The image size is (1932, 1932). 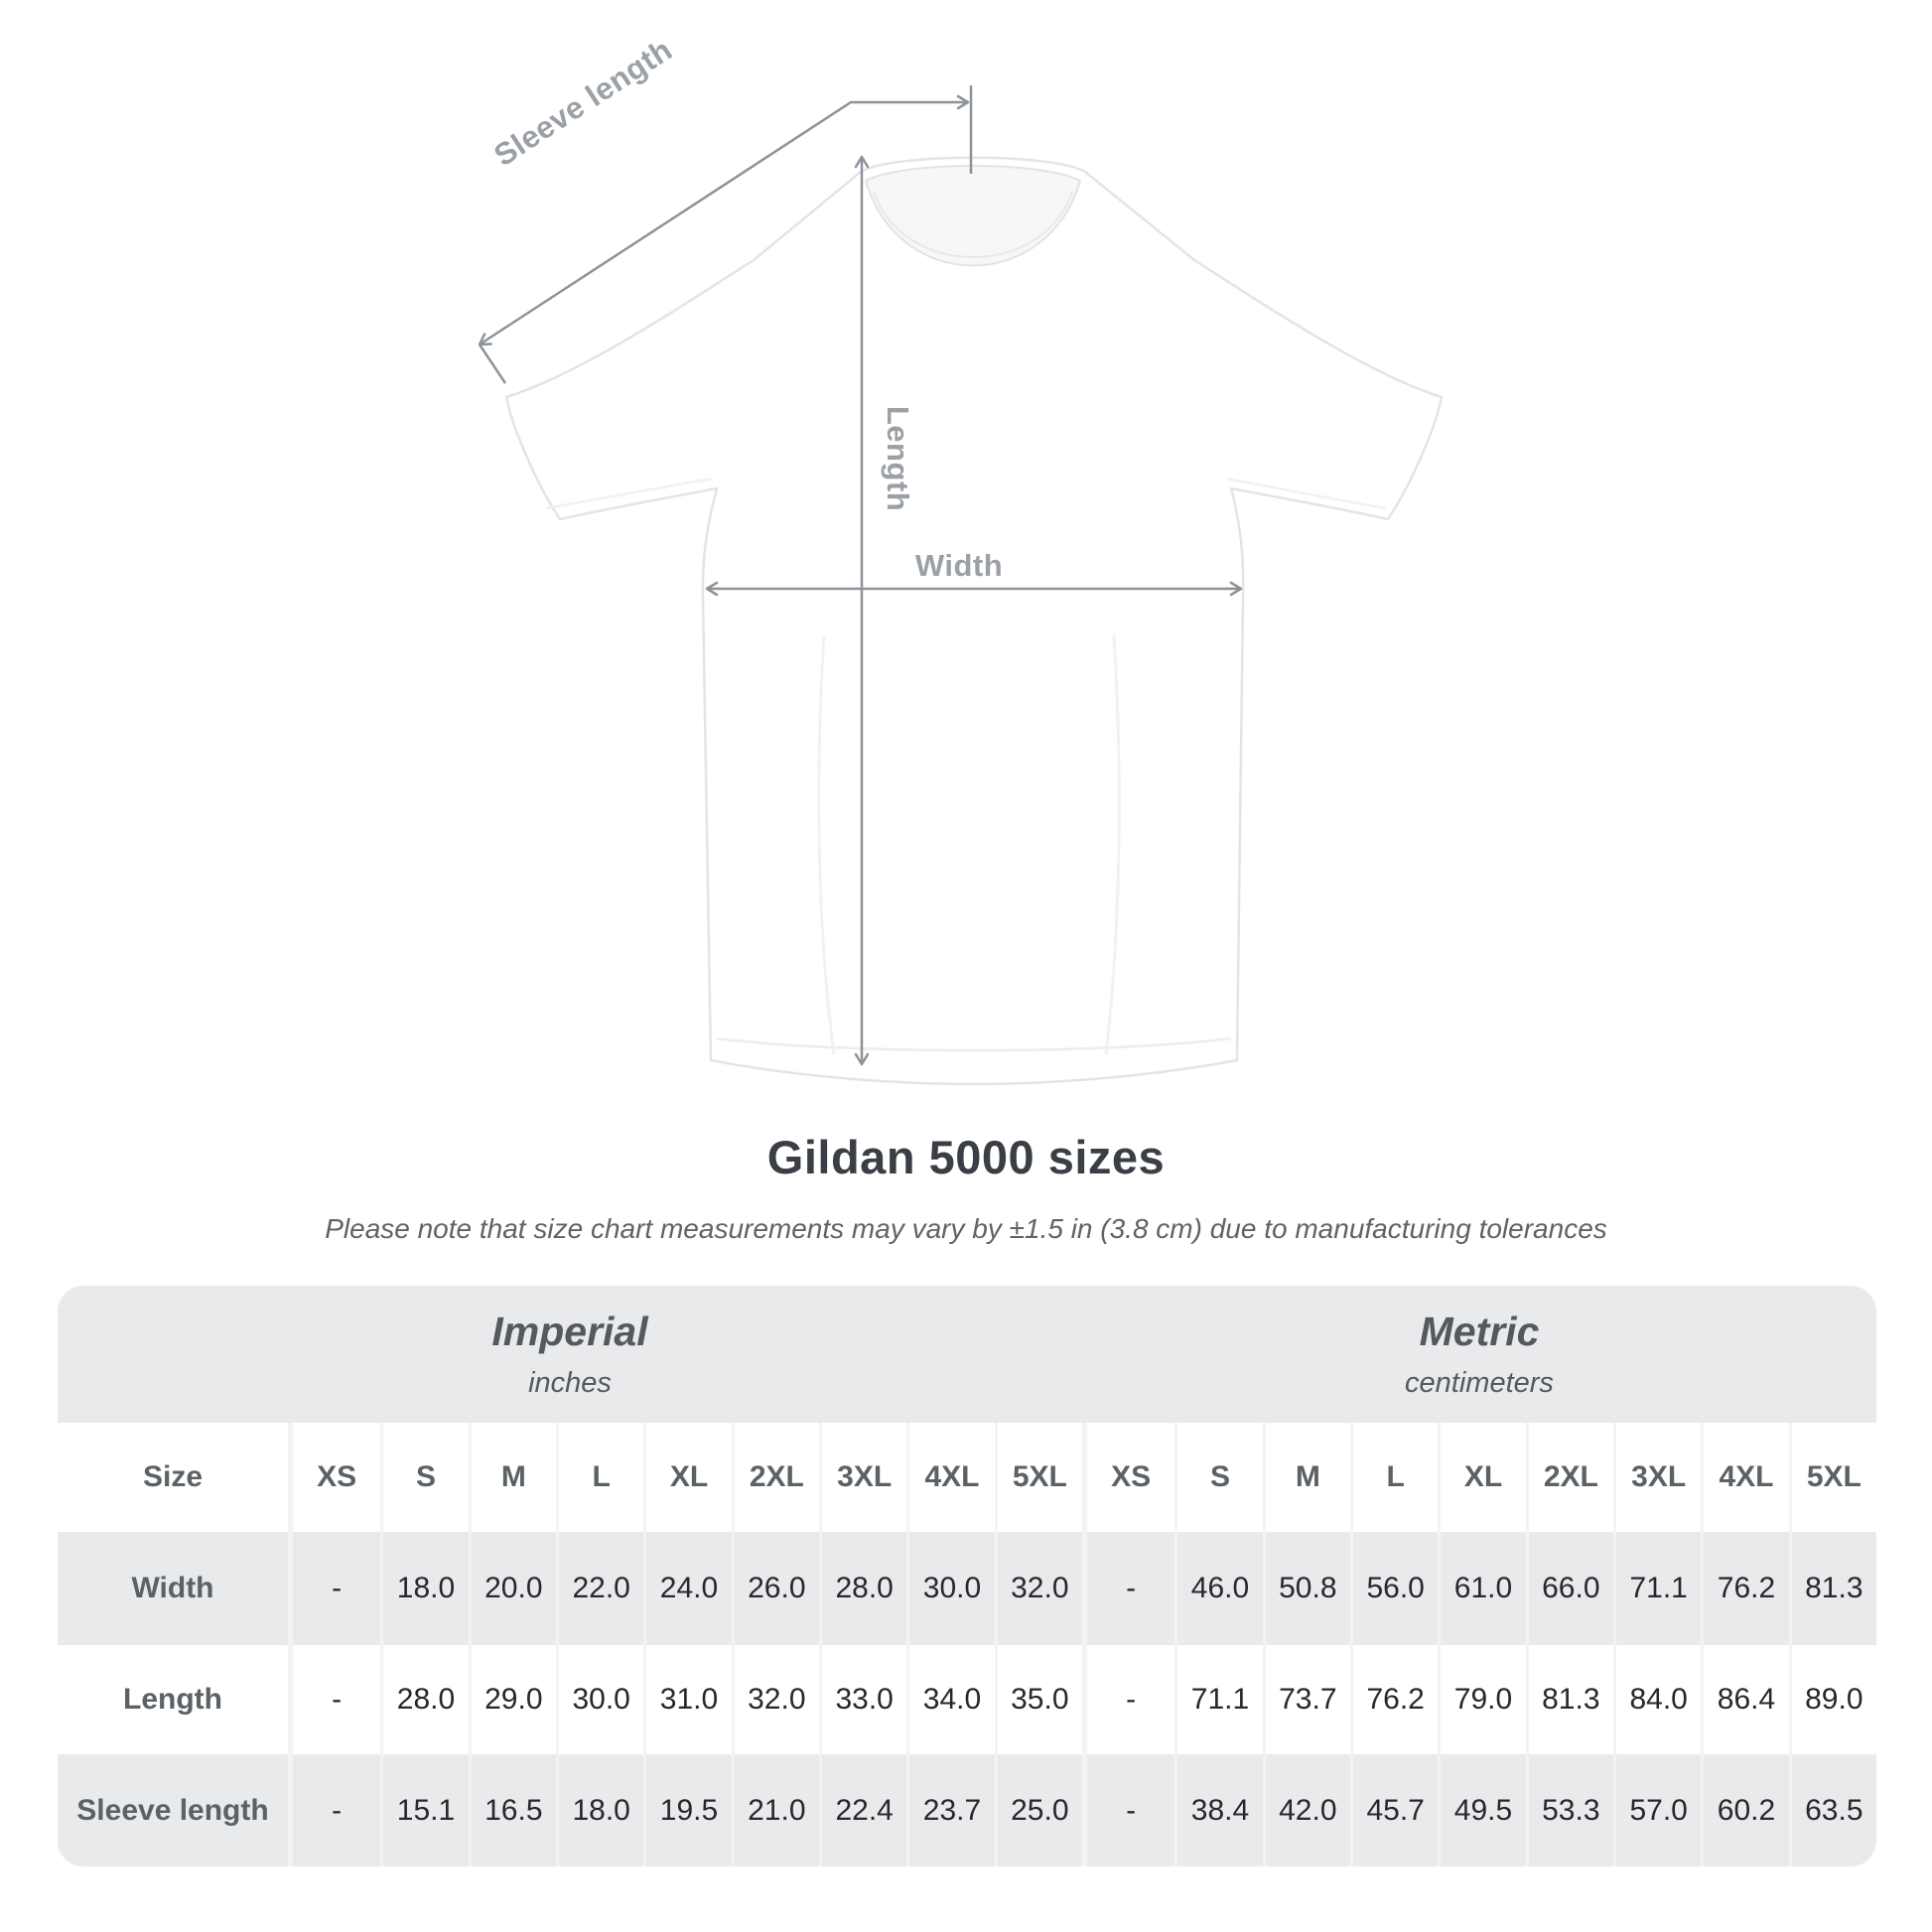 What do you see at coordinates (1218, 1810) in the screenshot?
I see `sleeve-length-metric-value: 38.4` at bounding box center [1218, 1810].